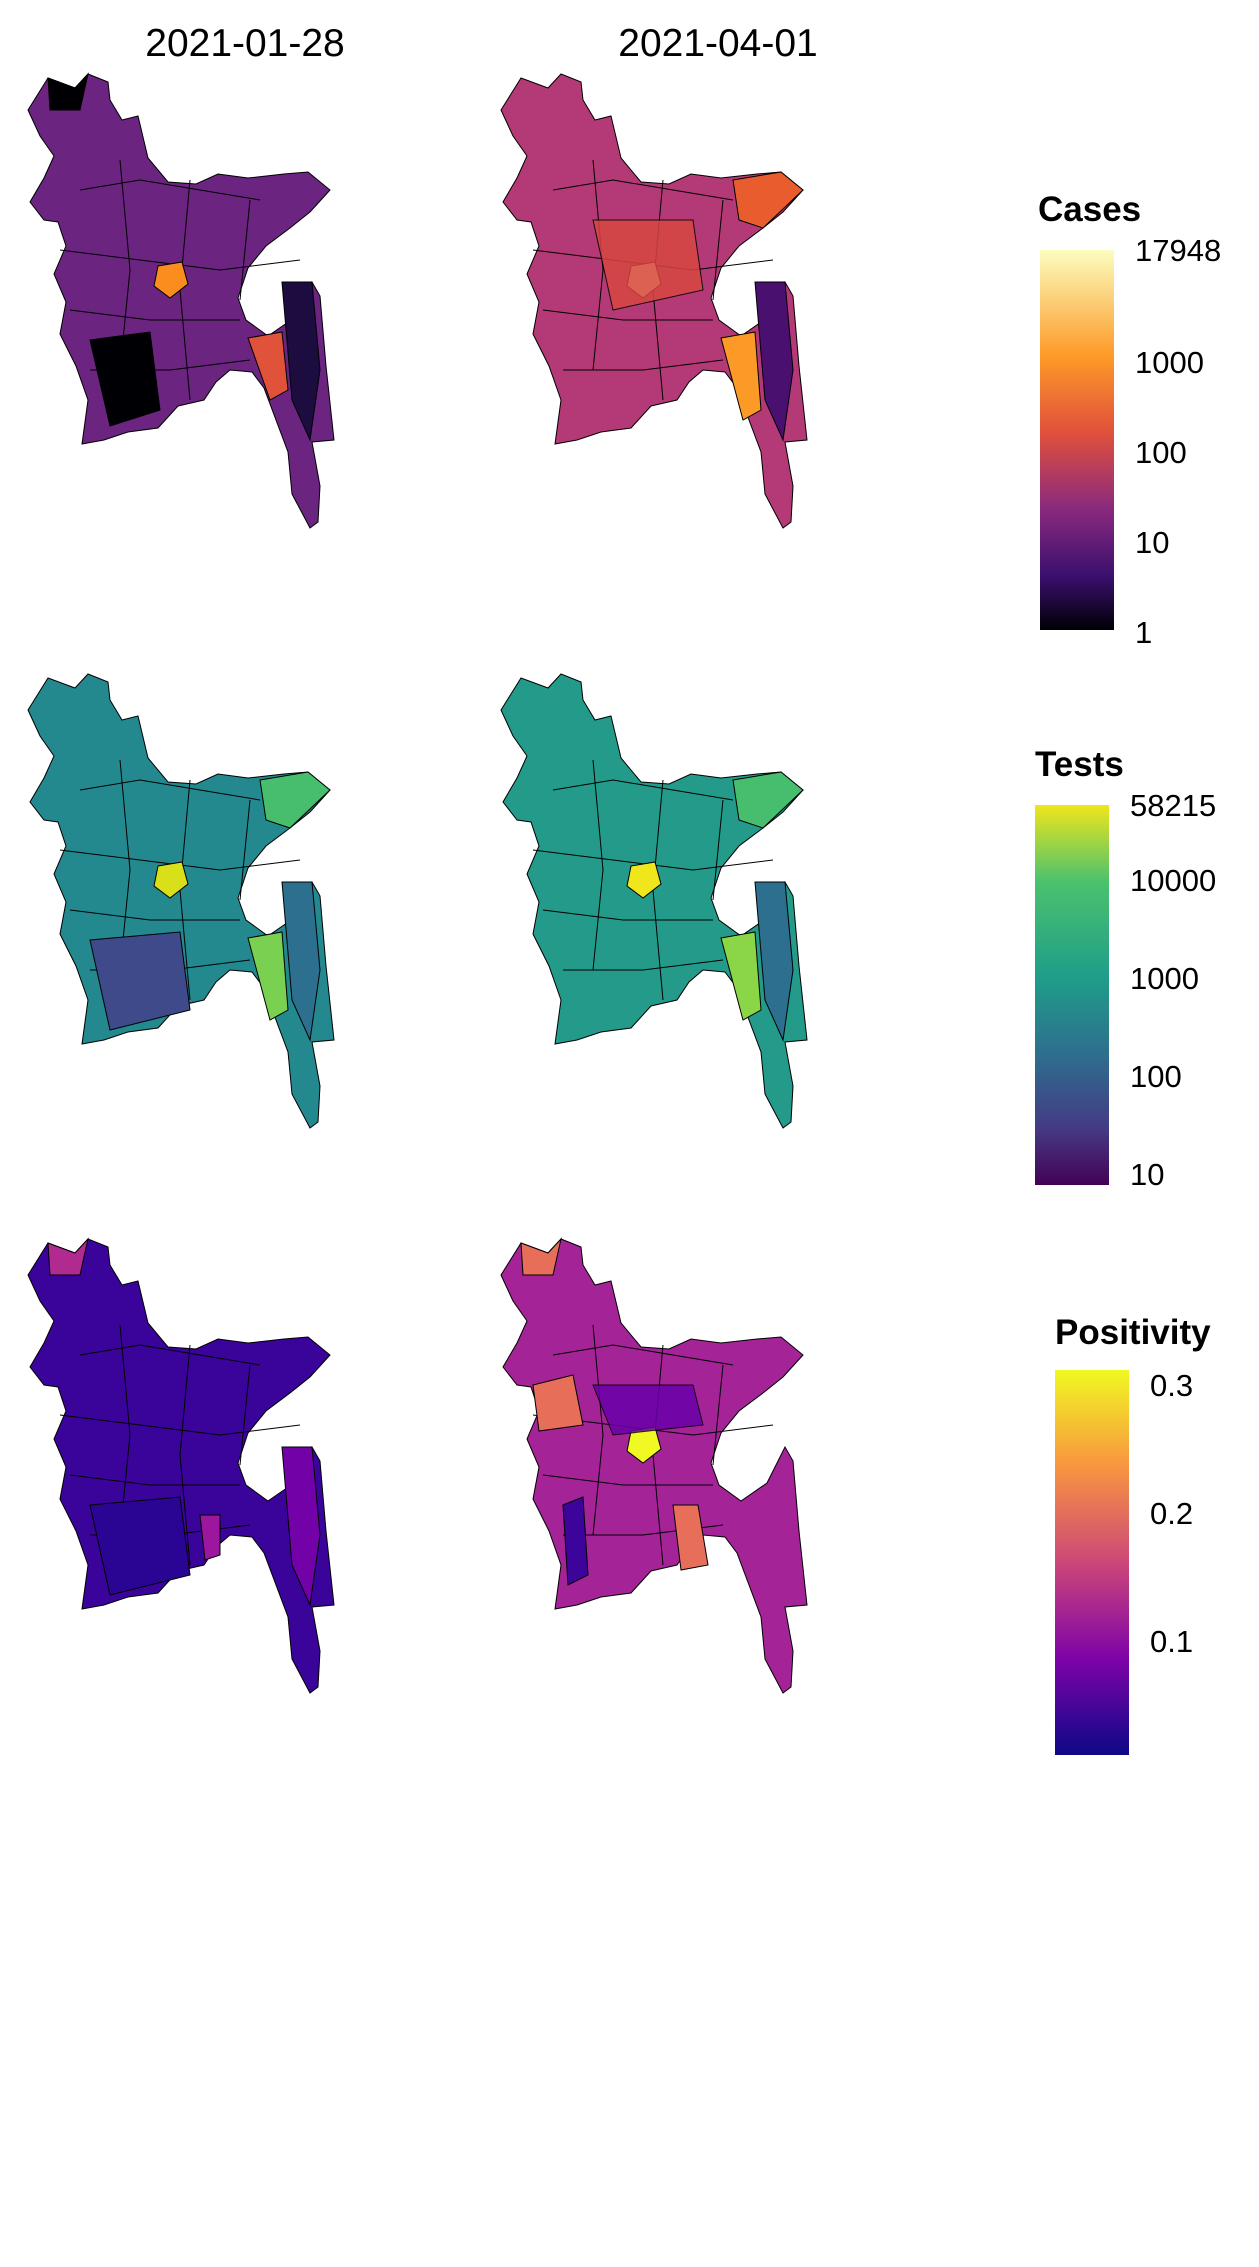 The image size is (1259, 2267). Describe the element at coordinates (1152, 542) in the screenshot. I see `legend-tick-cases-3: 10` at that location.